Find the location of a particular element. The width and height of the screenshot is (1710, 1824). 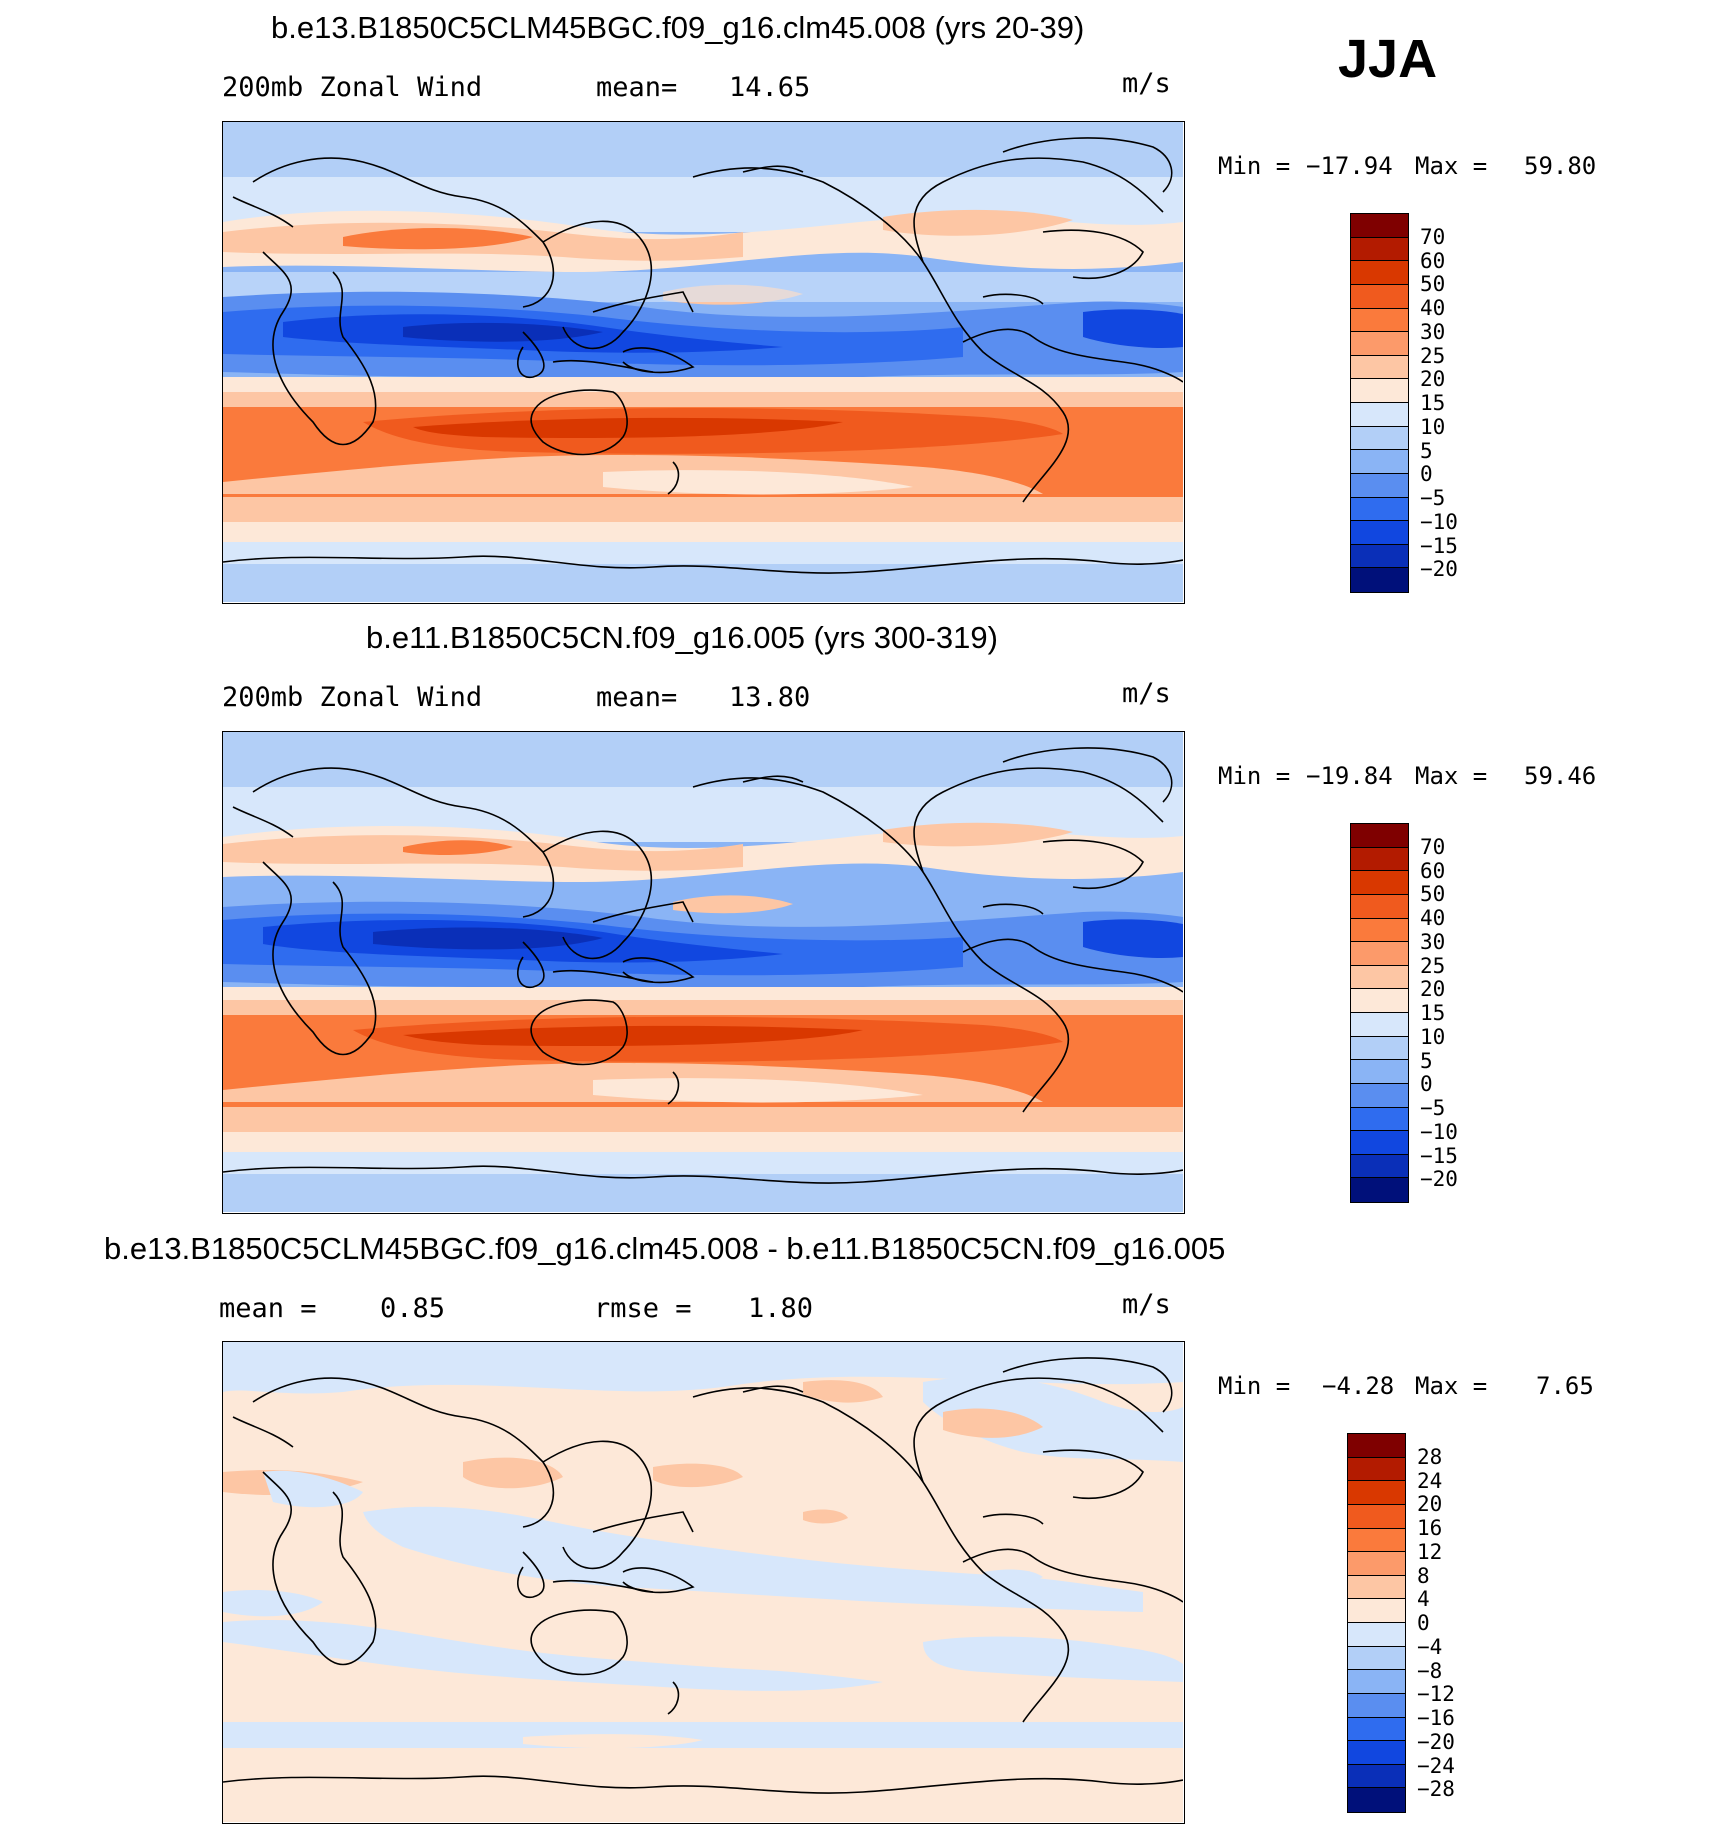

panel-1-variable-label: 200mb Zonal Wind is located at coordinates (352, 87).